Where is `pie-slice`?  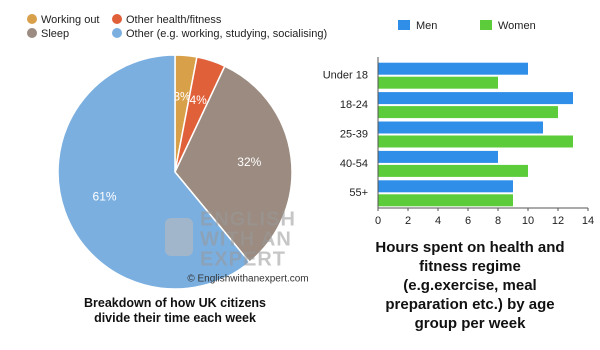 pie-slice is located at coordinates (233, 164).